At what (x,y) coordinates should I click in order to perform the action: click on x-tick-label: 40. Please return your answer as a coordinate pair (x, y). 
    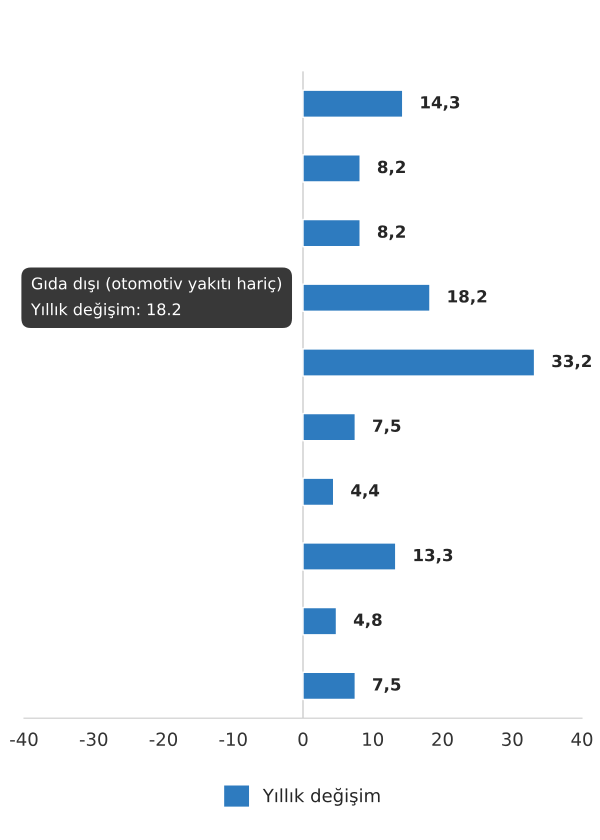
    Looking at the image, I should click on (581, 739).